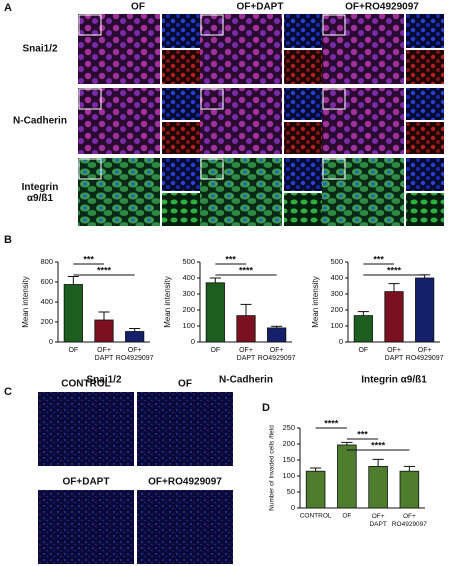 This screenshot has height=566, width=474. Describe the element at coordinates (260, 7) in the screenshot. I see `column-header: OF+DAPT` at that location.